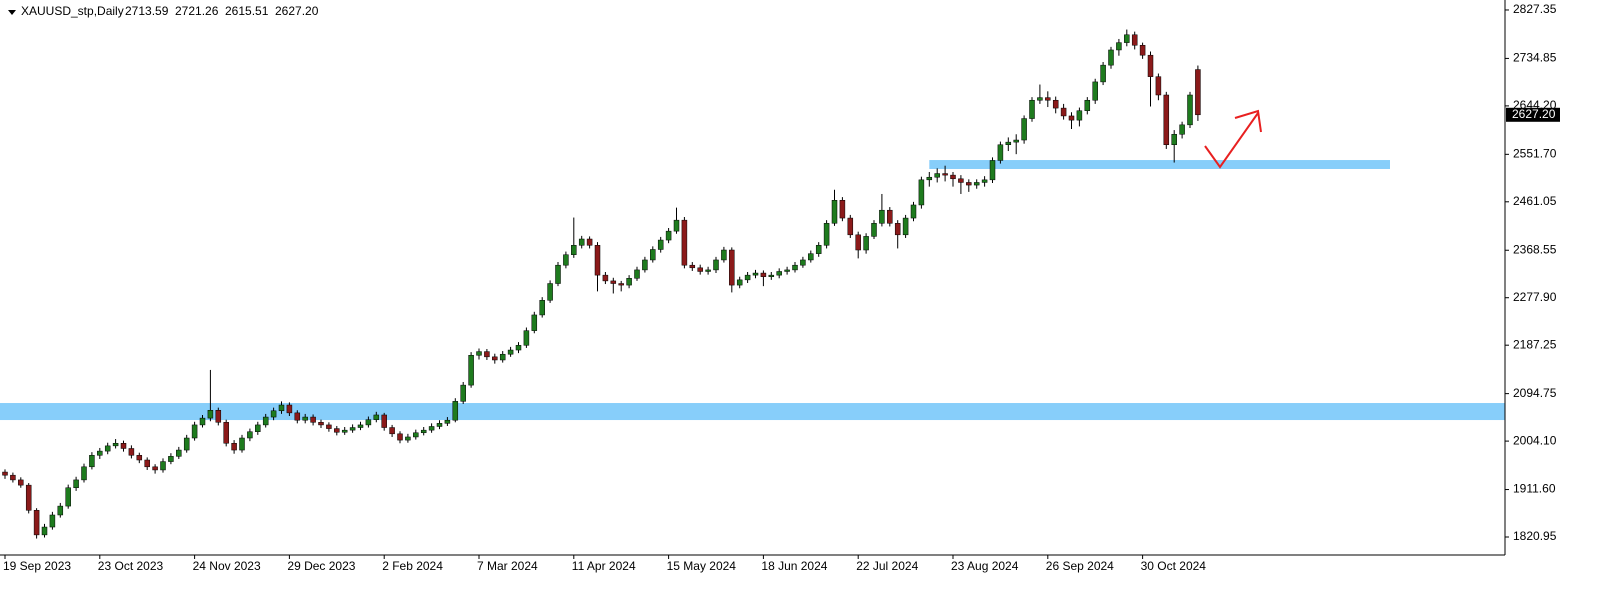 The image size is (1604, 597). I want to click on current-price-label: 2627.20, so click(1534, 114).